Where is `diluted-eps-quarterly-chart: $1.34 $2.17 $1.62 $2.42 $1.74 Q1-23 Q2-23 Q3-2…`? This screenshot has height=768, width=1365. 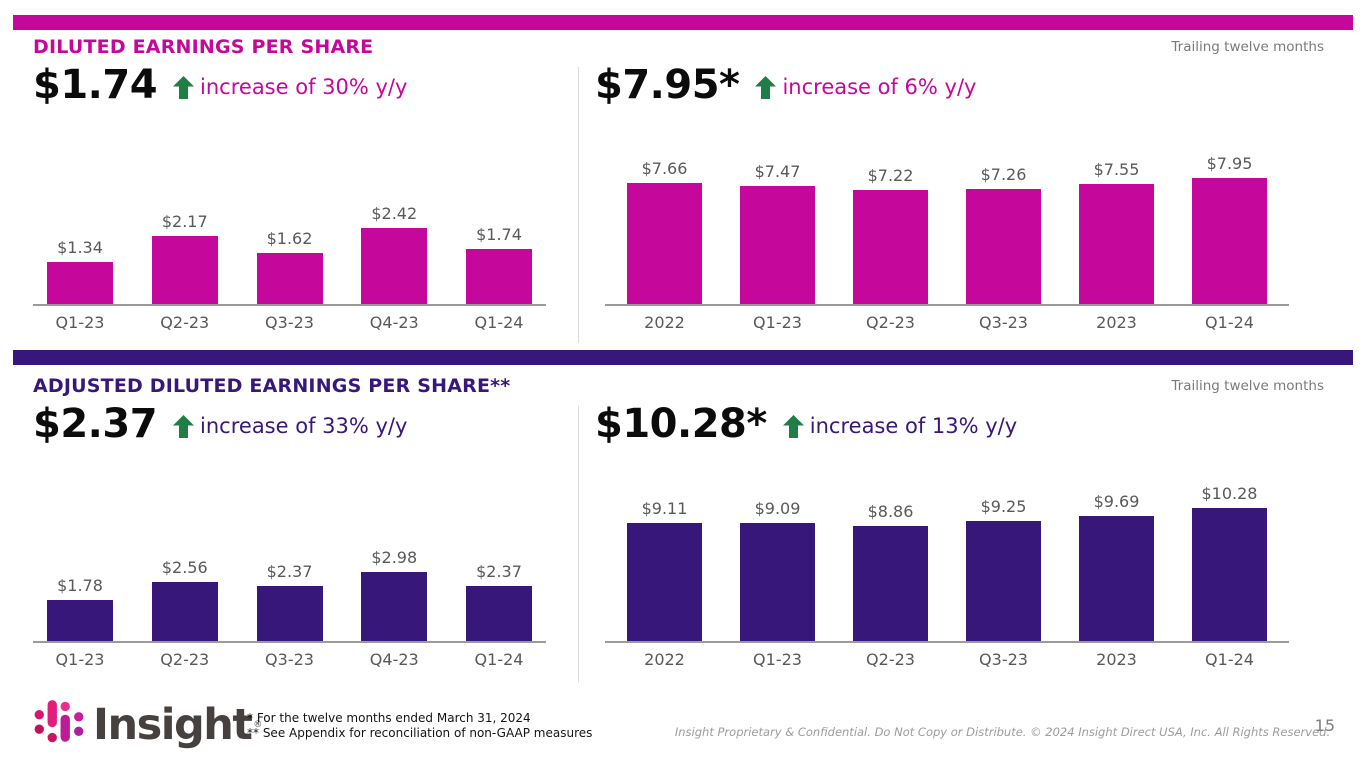 diluted-eps-quarterly-chart: $1.34 $2.17 $1.62 $2.42 $1.74 Q1-23 Q2-23 Q3-2… is located at coordinates (289, 236).